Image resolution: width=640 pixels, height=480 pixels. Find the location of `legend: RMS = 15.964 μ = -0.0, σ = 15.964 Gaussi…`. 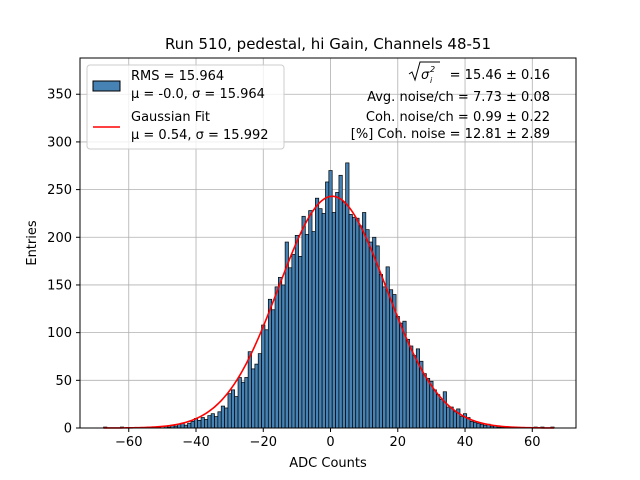

legend: RMS = 15.964 μ = -0.0, σ = 15.964 Gaussi… is located at coordinates (185, 107).